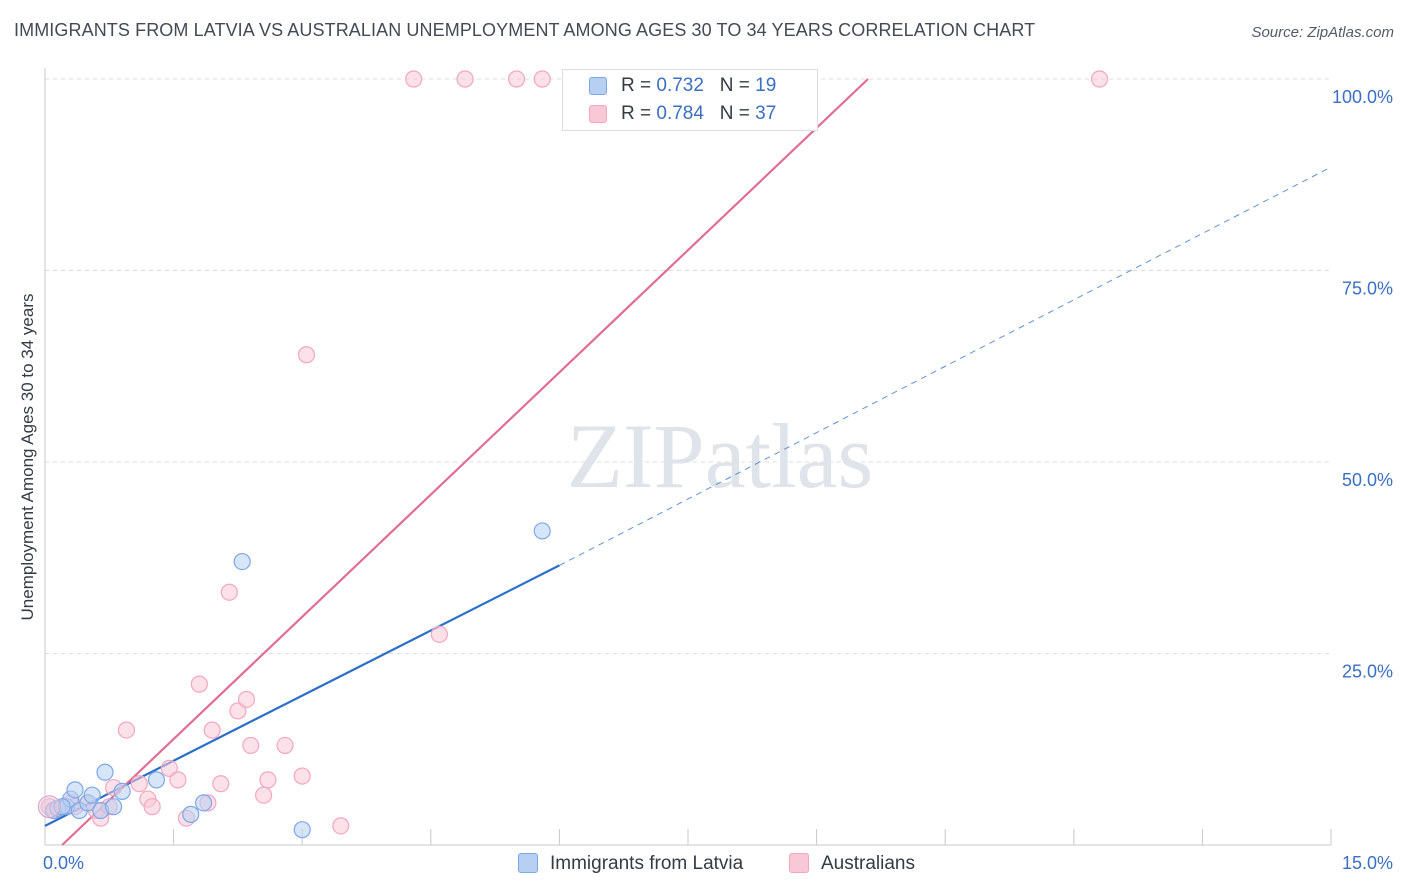 The image size is (1406, 892). What do you see at coordinates (1367, 480) in the screenshot?
I see `y-tick-label: 50.0%` at bounding box center [1367, 480].